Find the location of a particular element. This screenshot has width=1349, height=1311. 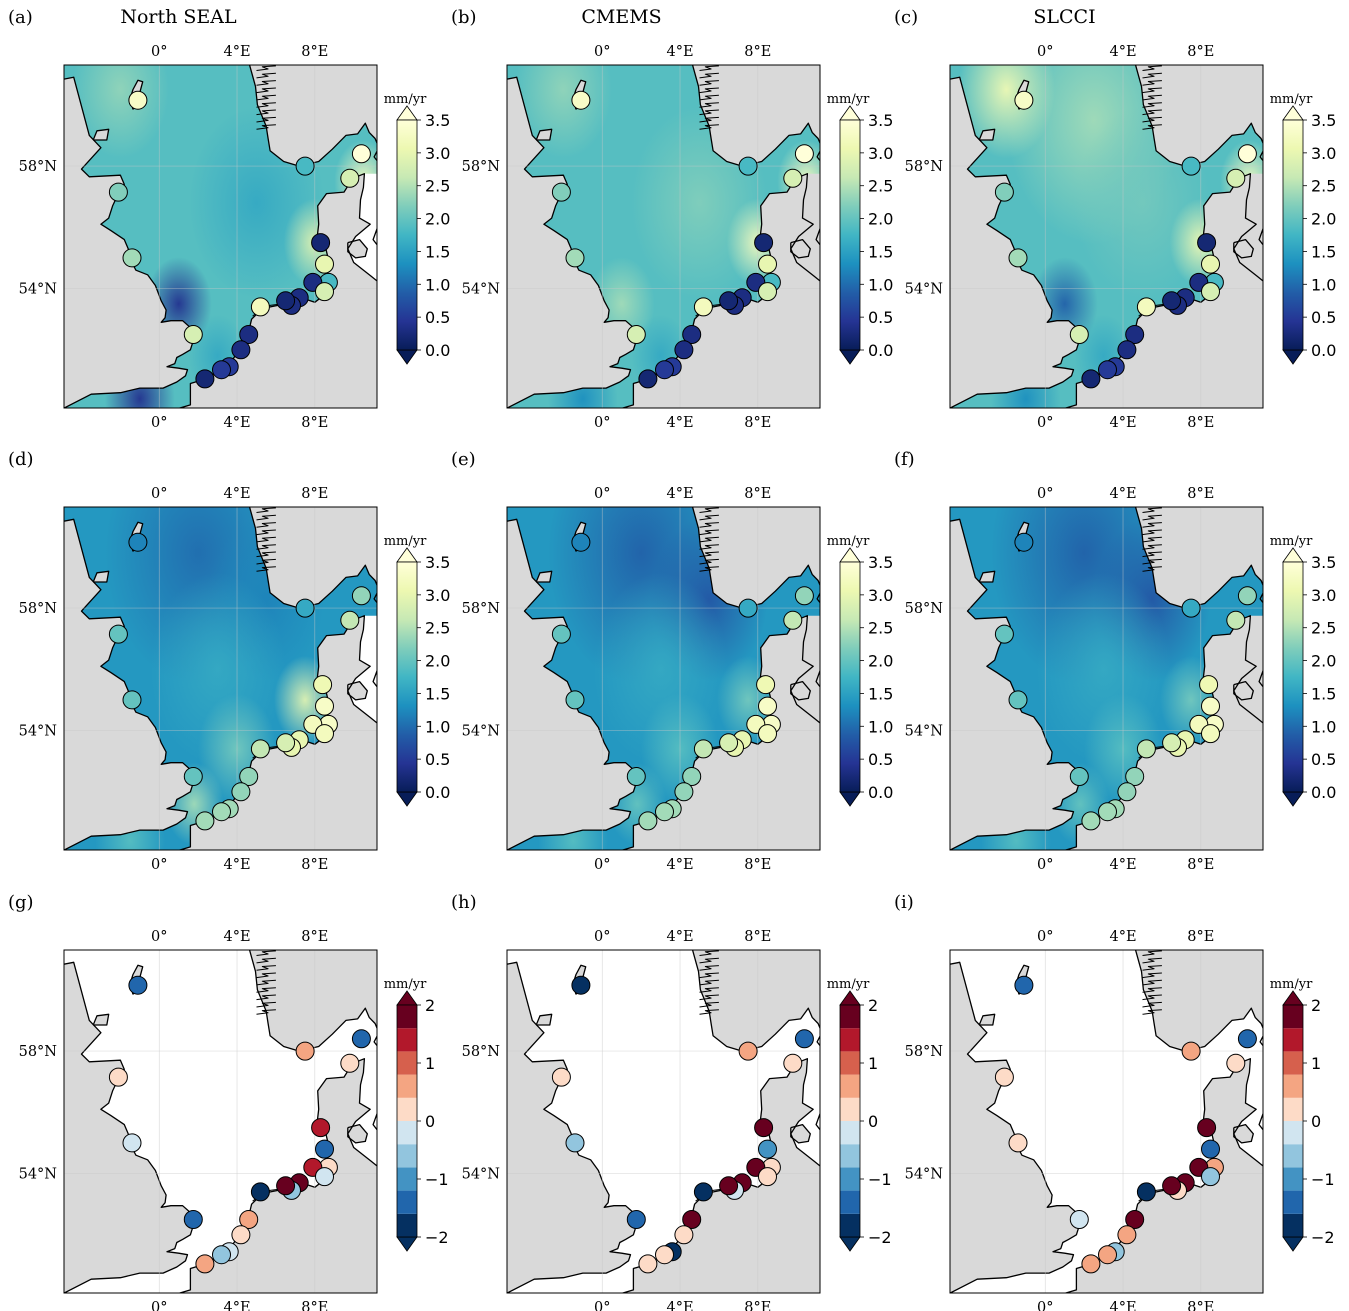

colorbar: mm/yr 3.5 3.0 2.5 2.0 1.5 1.0 0.5 0.0 is located at coordinates (1303, 228).